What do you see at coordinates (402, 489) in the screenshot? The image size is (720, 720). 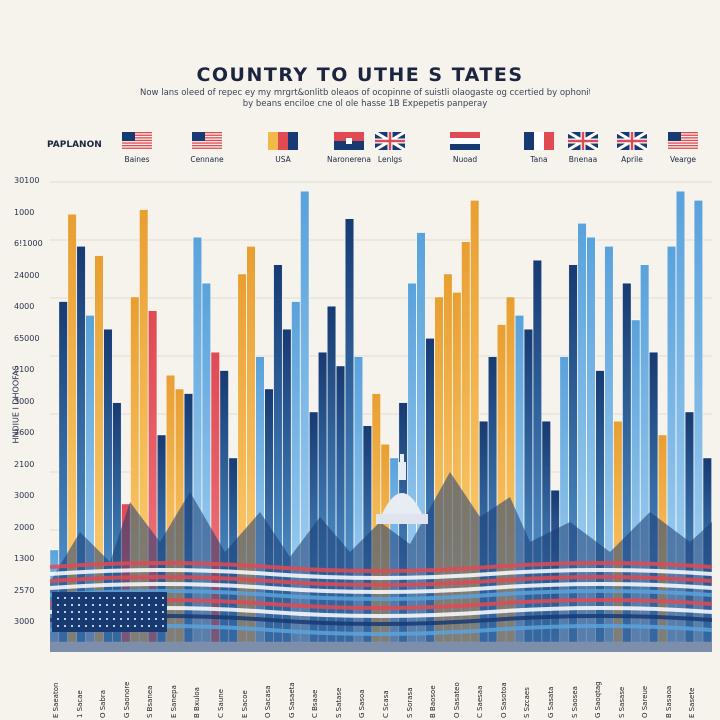 I see `capitol-dome-icon` at bounding box center [402, 489].